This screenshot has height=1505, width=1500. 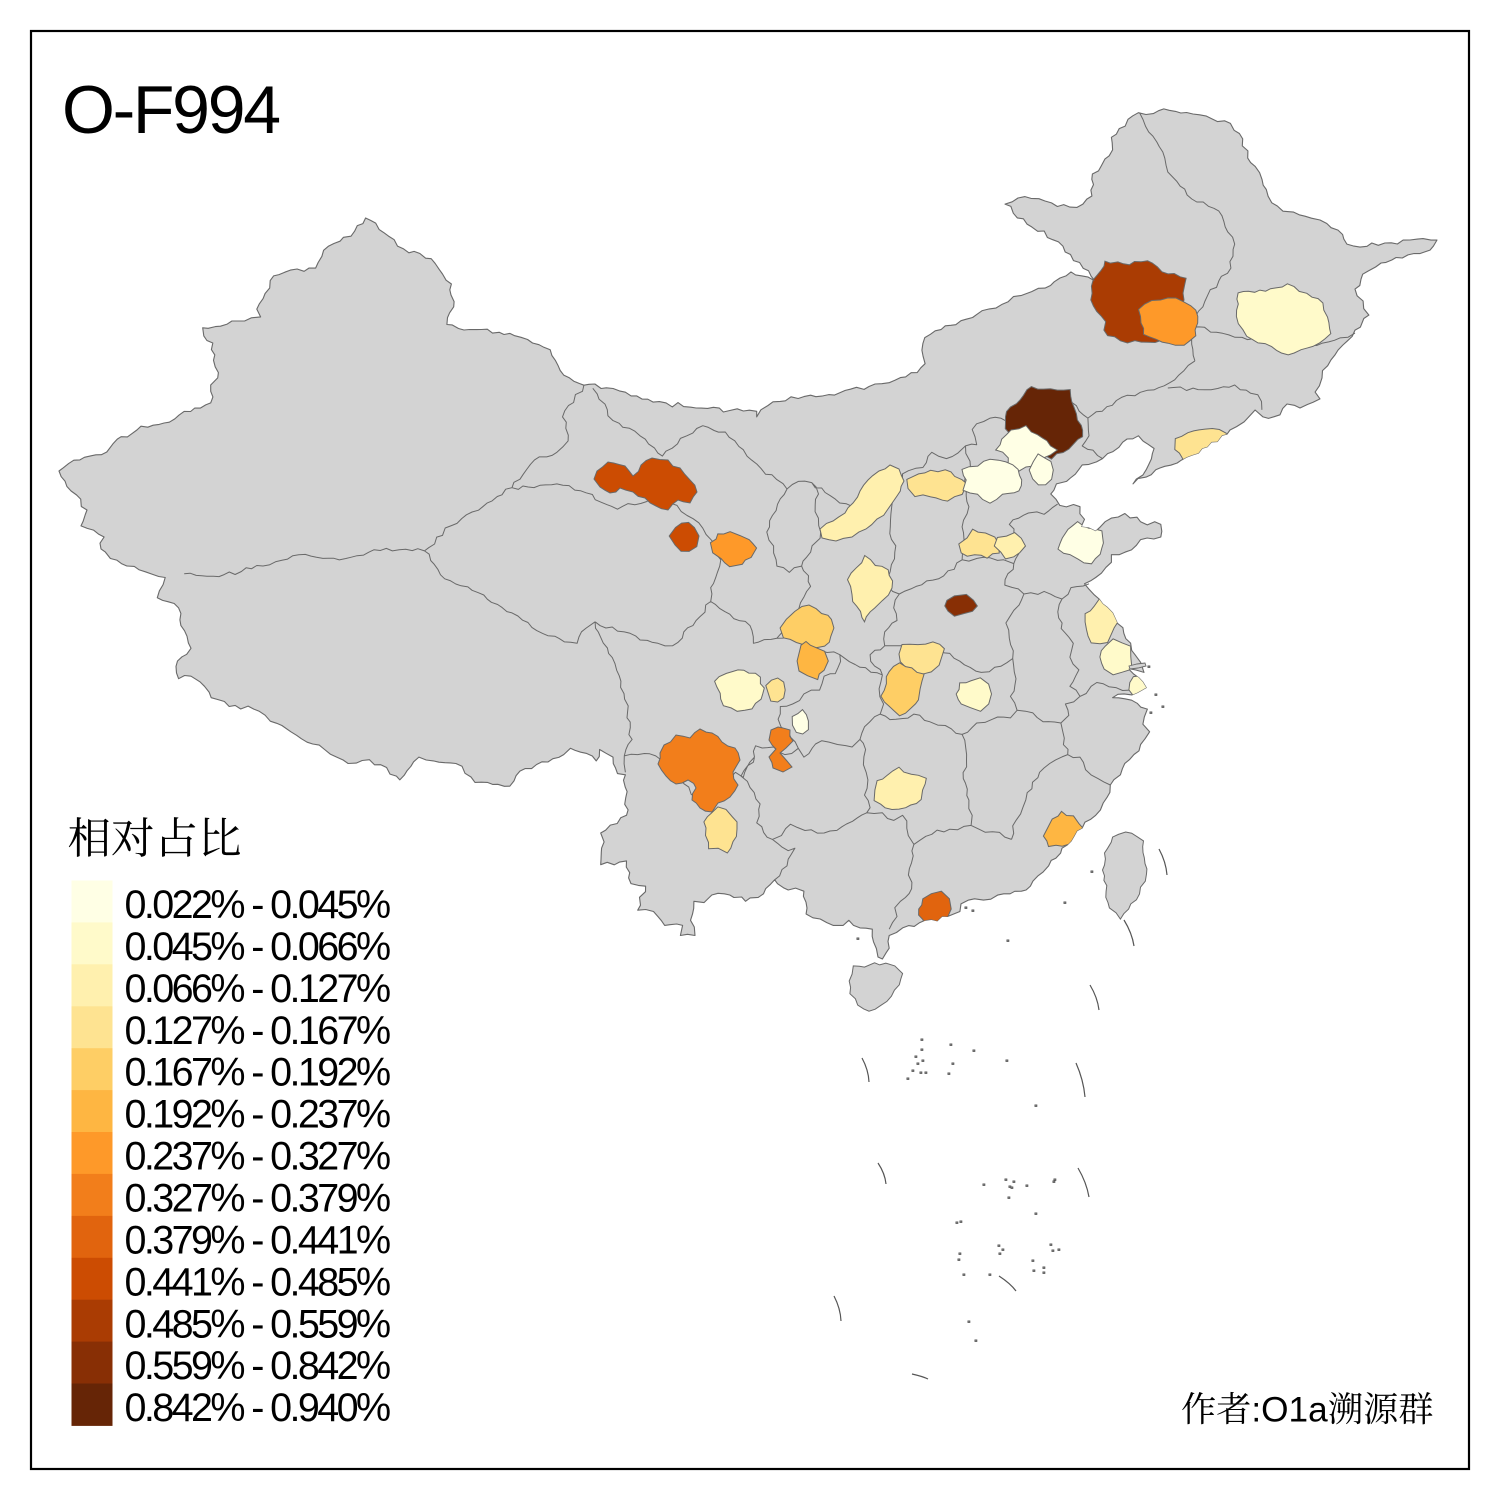 What do you see at coordinates (258, 1157) in the screenshot?
I see `svg-text: 0.237% - 0.327%` at bounding box center [258, 1157].